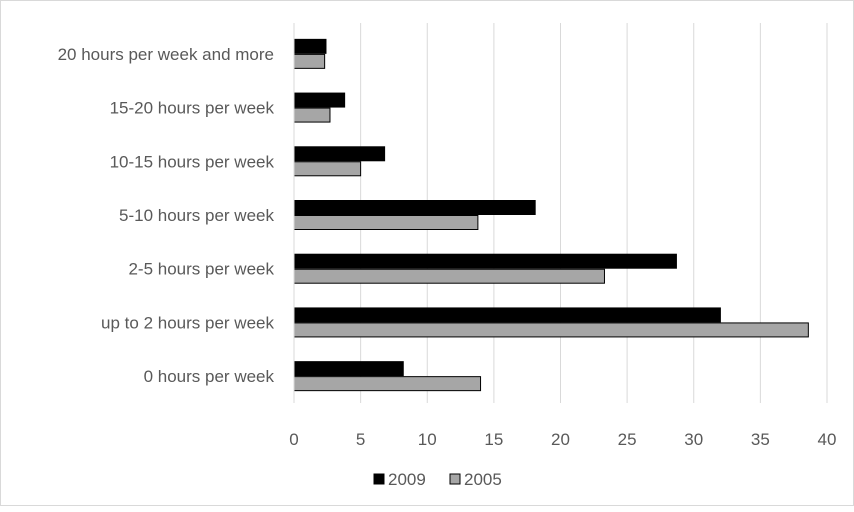 The width and height of the screenshot is (854, 512). What do you see at coordinates (187, 322) in the screenshot?
I see `category-label: up to 2 hours per week` at bounding box center [187, 322].